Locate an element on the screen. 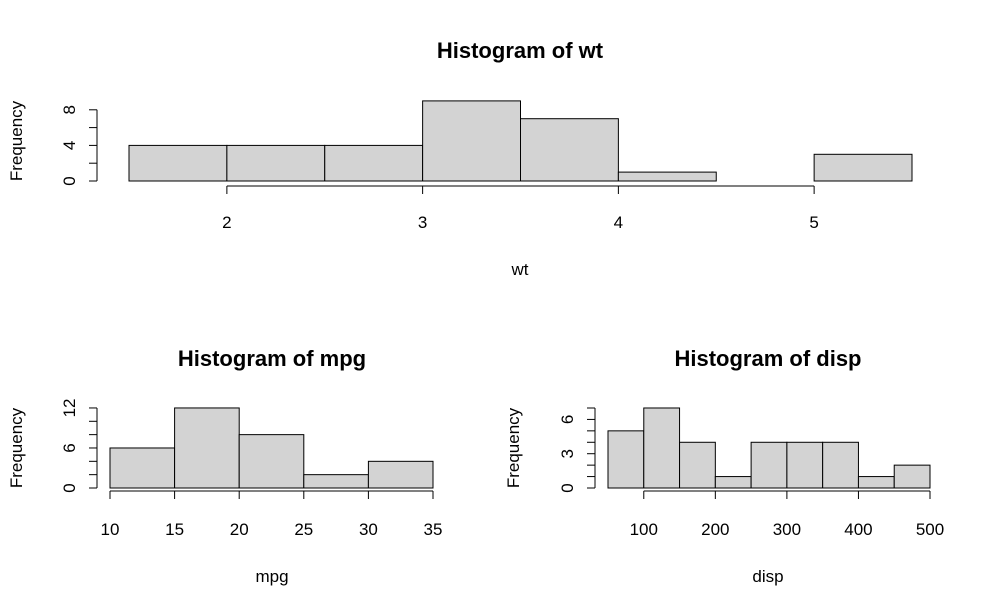  chart-title: Histogram of mpg is located at coordinates (272, 358).